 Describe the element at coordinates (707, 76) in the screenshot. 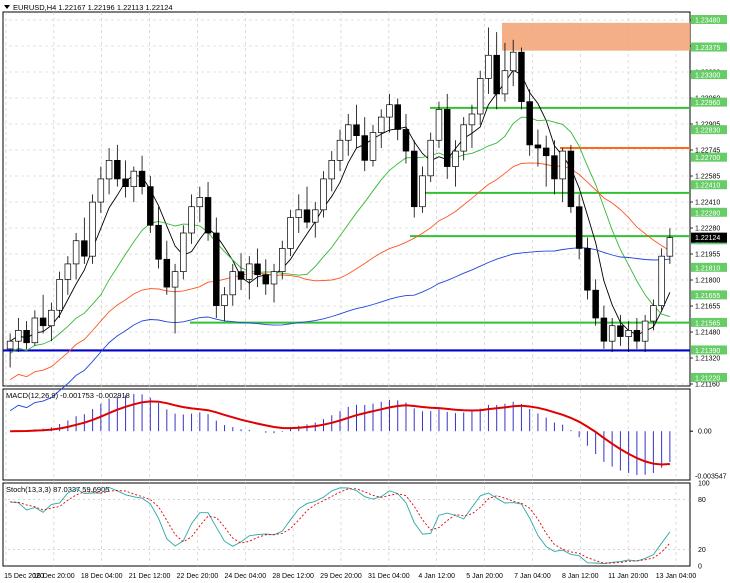

I see `level-price-label: 1.23300` at that location.